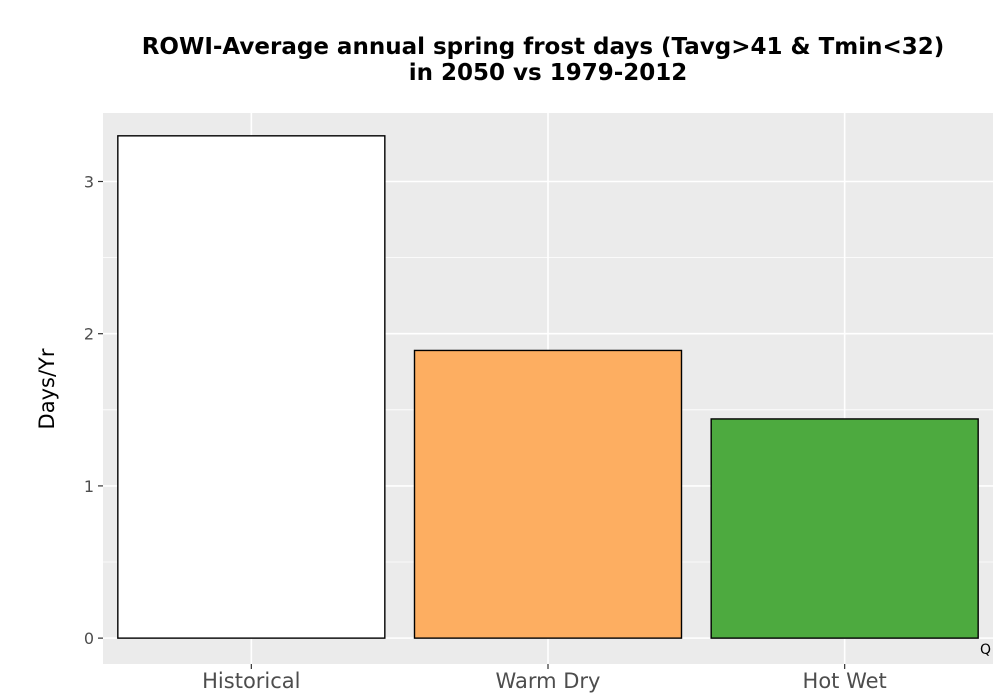 This screenshot has height=700, width=1000. What do you see at coordinates (548, 494) in the screenshot?
I see `bar-warm-dry` at bounding box center [548, 494].